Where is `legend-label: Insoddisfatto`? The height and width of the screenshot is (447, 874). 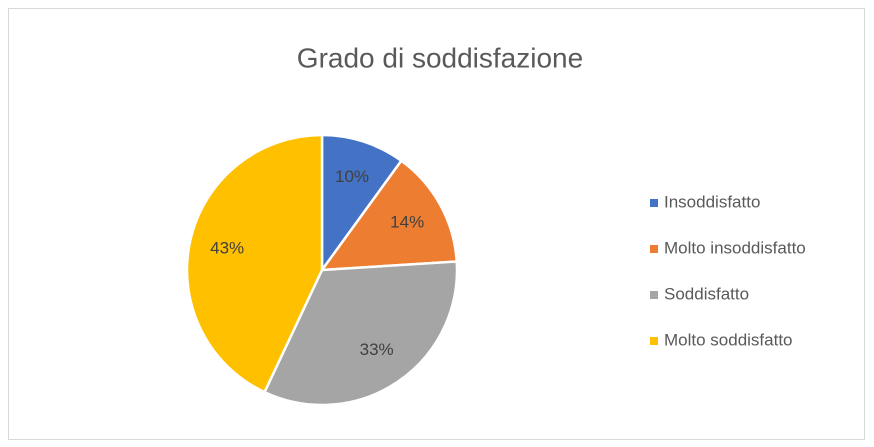
legend-label: Insoddisfatto is located at coordinates (712, 201).